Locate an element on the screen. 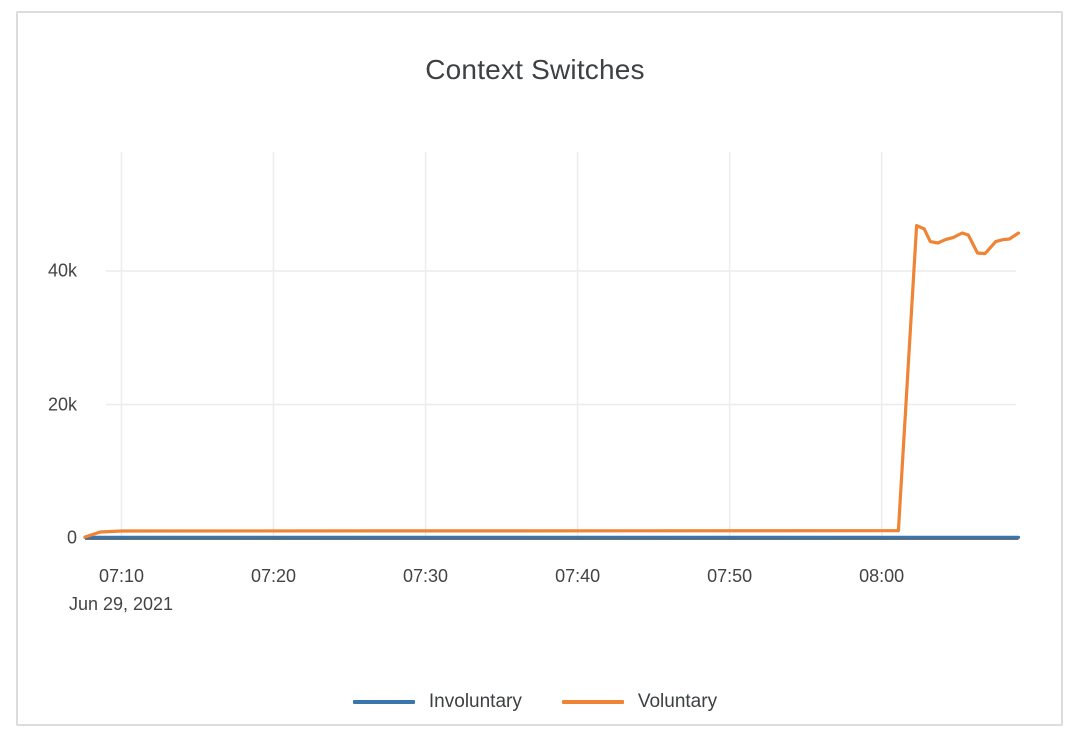  legend-item-voluntary: Voluntary is located at coordinates (639, 702).